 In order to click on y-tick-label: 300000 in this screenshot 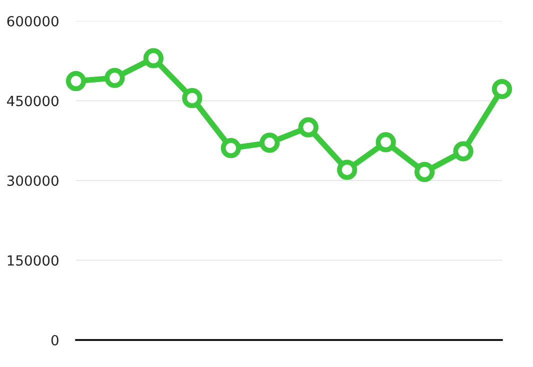, I will do `click(32, 180)`.